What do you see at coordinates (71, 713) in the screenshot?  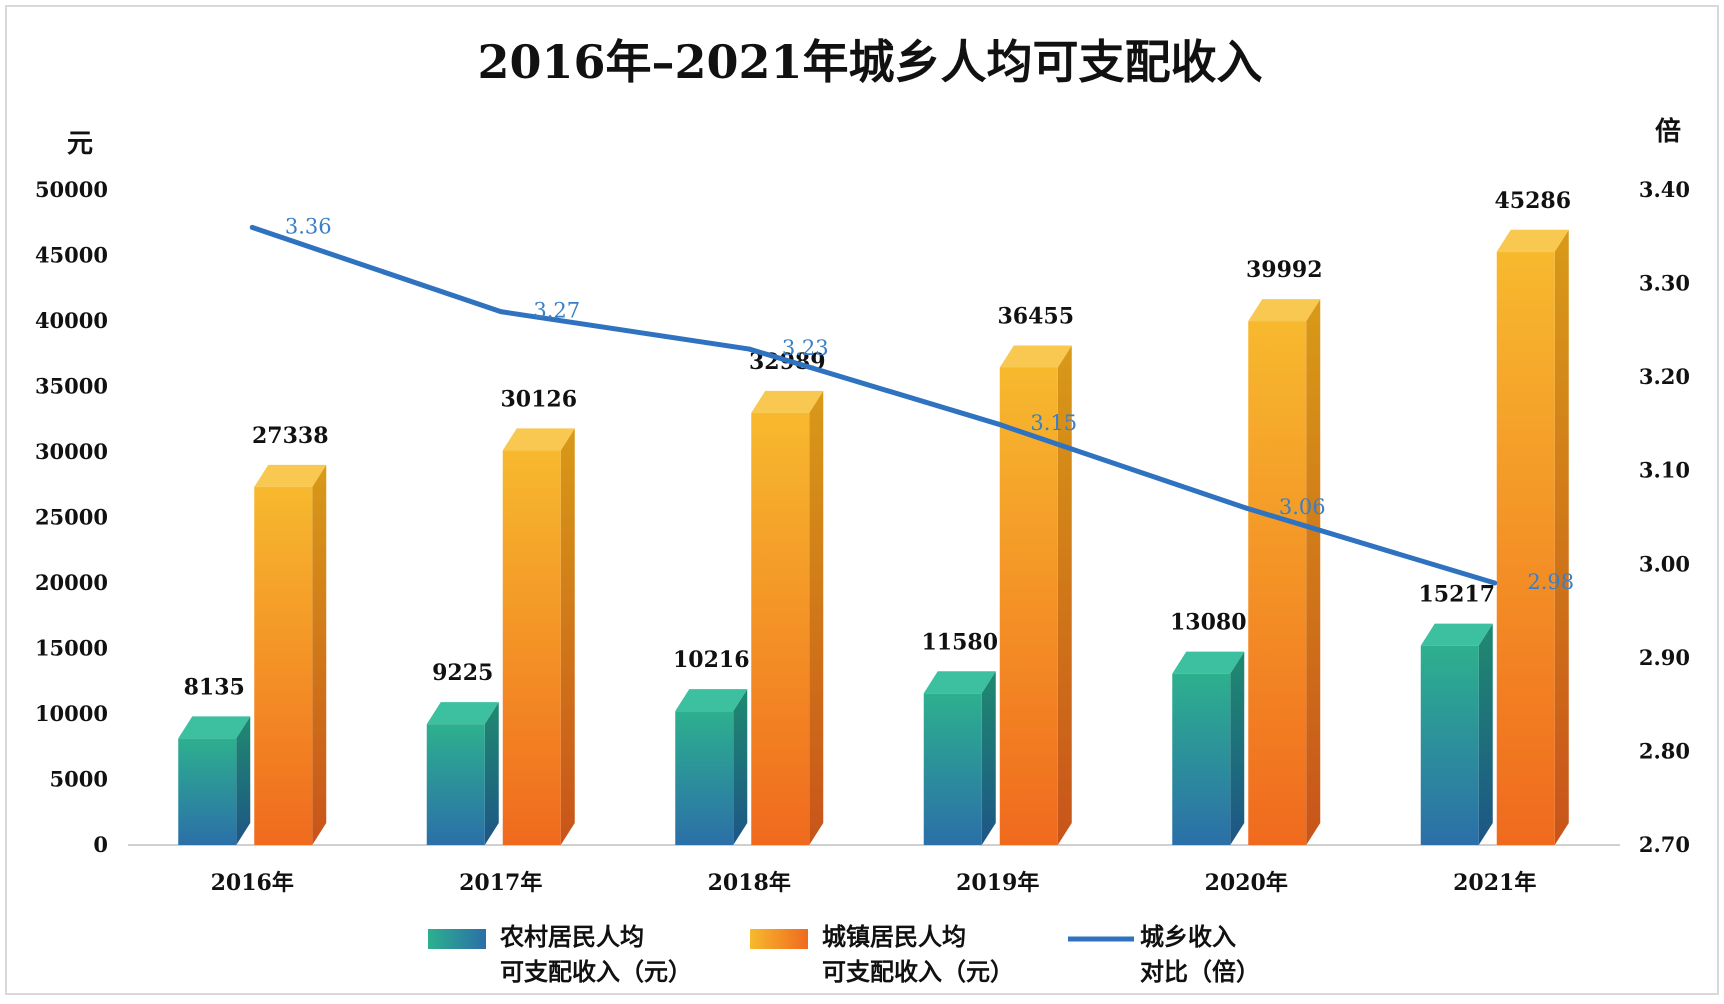 I see `y-tick-label: 10000` at bounding box center [71, 713].